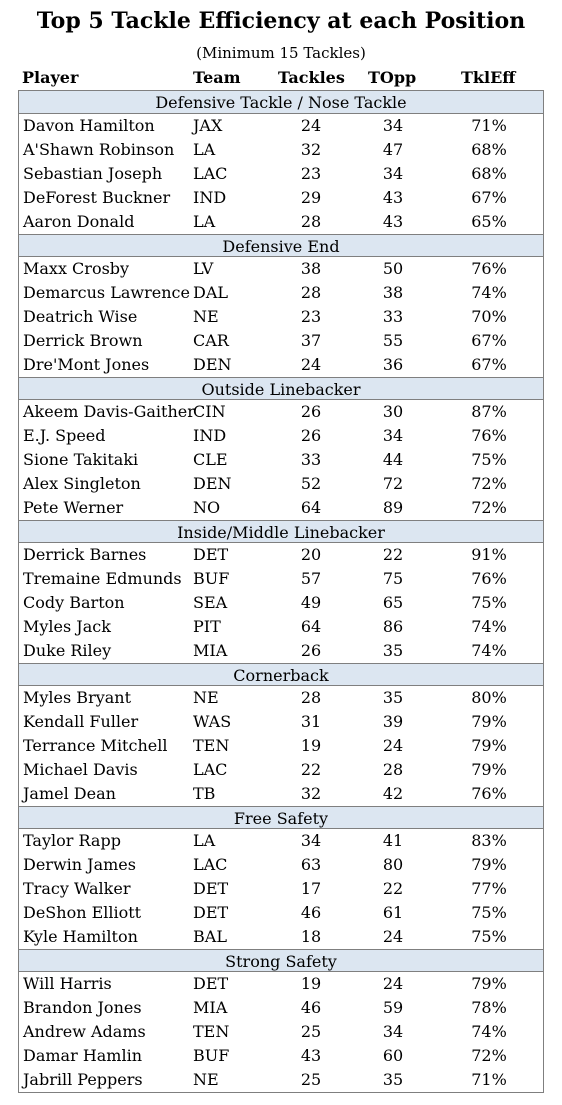 The height and width of the screenshot is (1105, 562). What do you see at coordinates (311, 1055) in the screenshot?
I see `cell-tackles: 43` at bounding box center [311, 1055].